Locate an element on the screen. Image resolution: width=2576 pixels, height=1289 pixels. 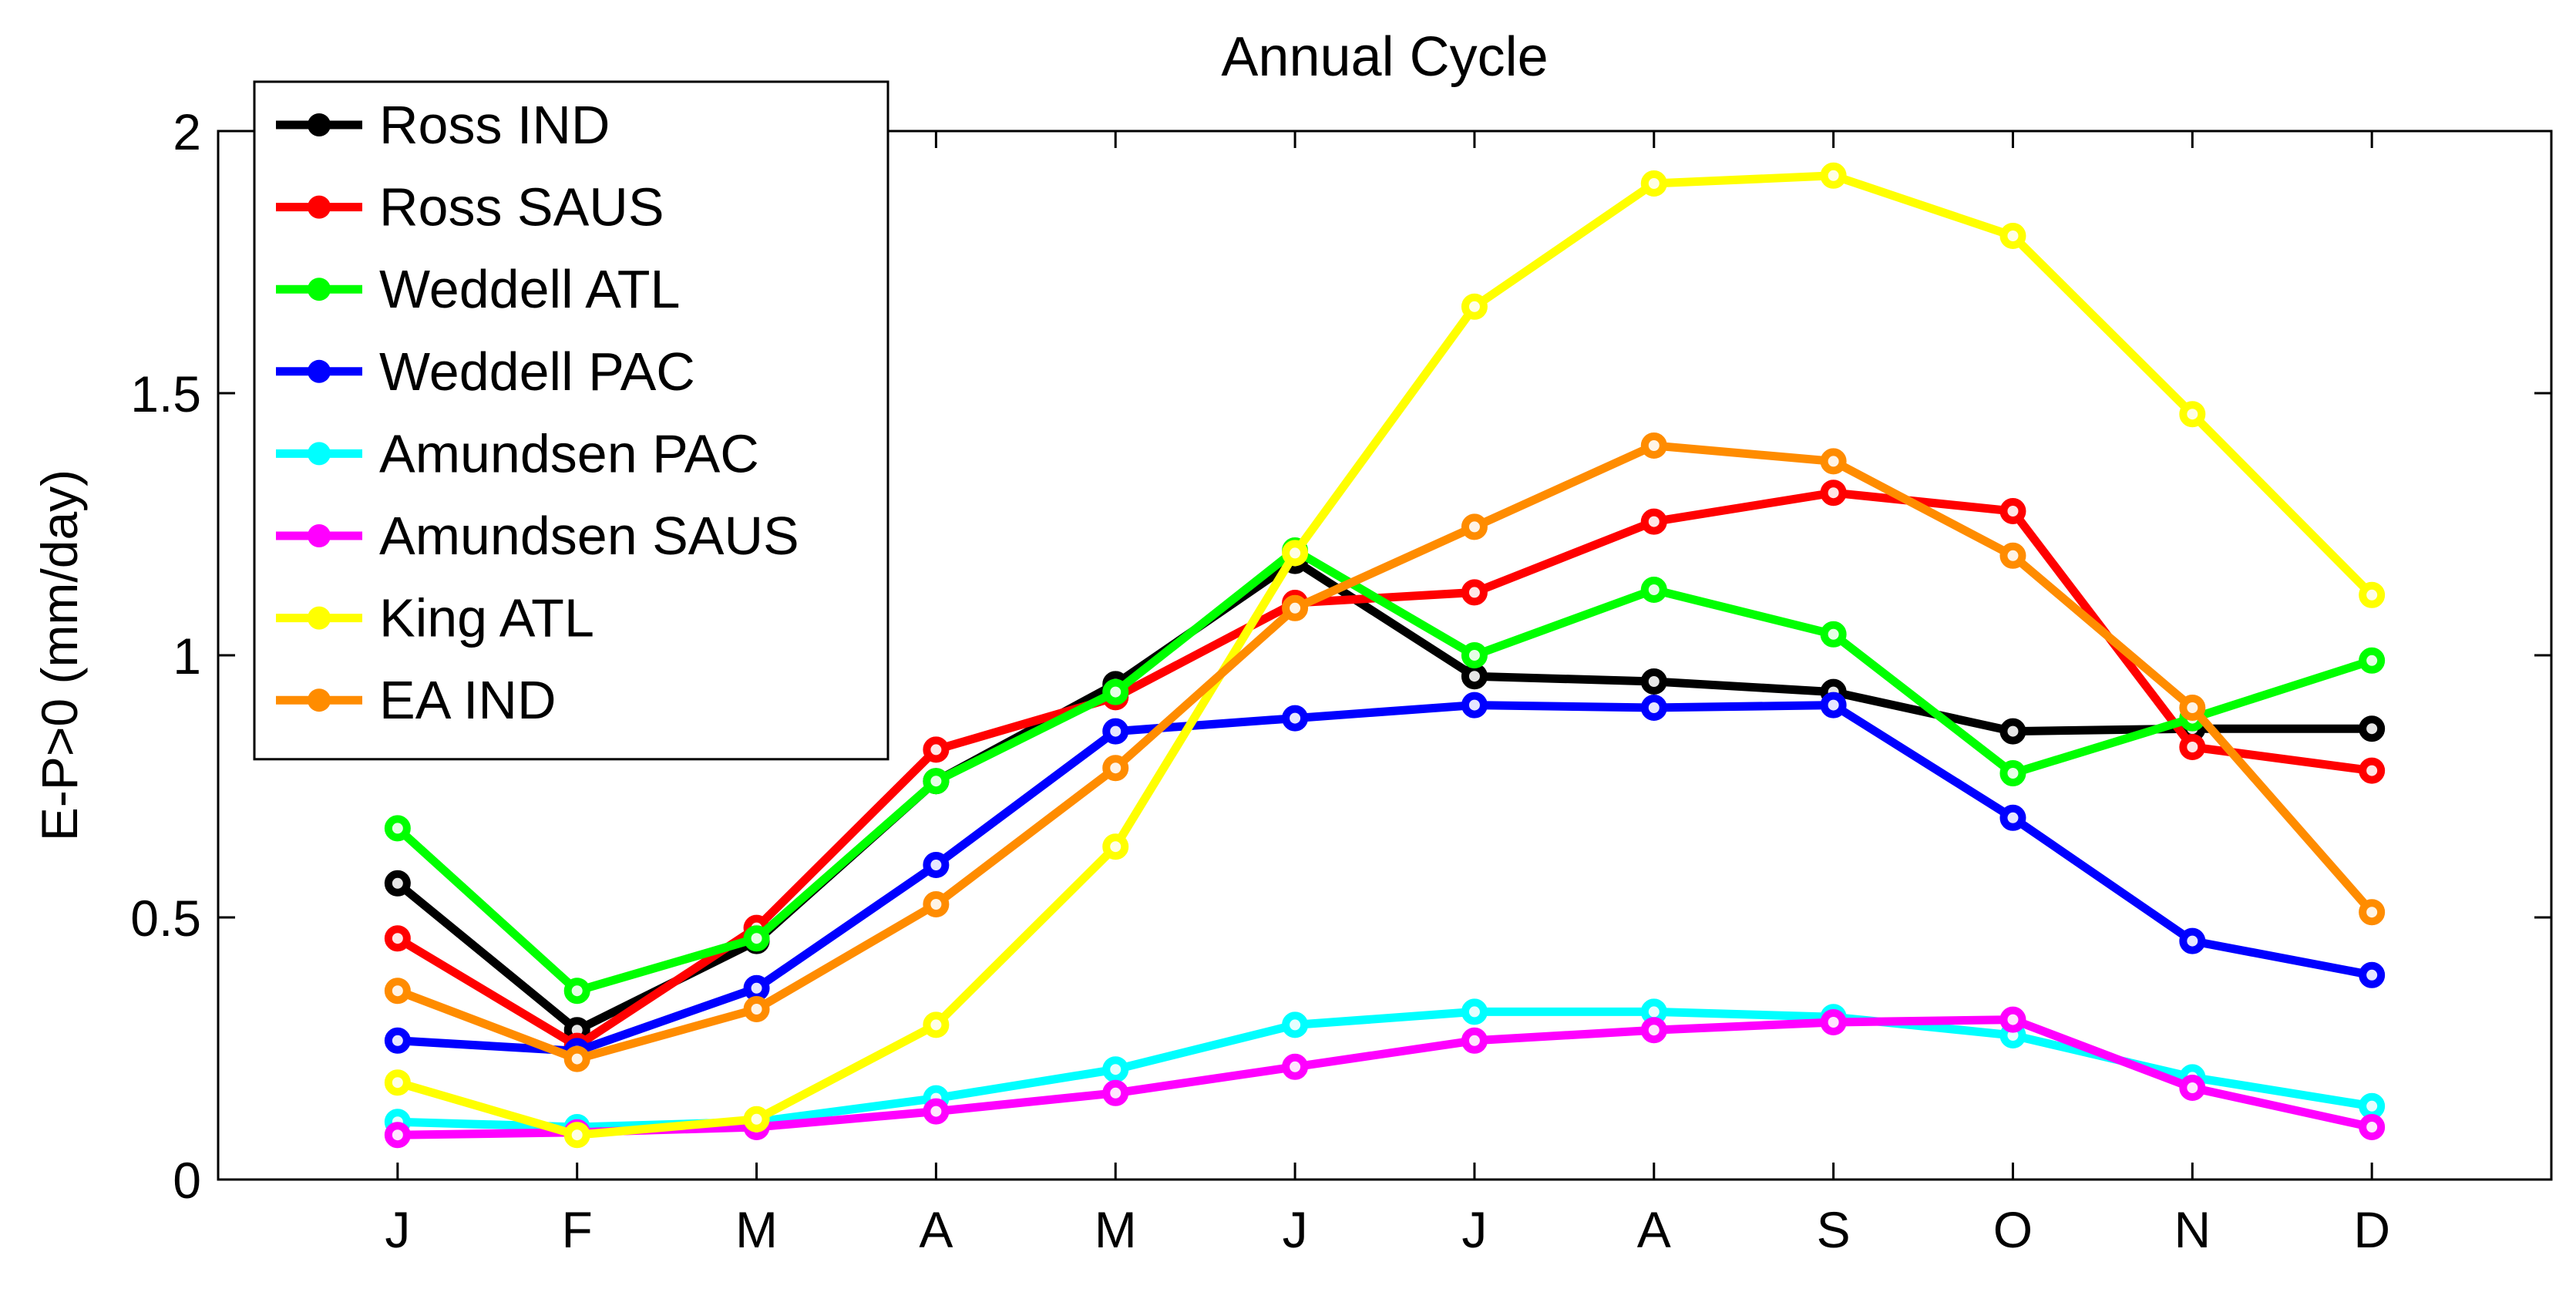
legend-label: King ATL is located at coordinates (486, 618).